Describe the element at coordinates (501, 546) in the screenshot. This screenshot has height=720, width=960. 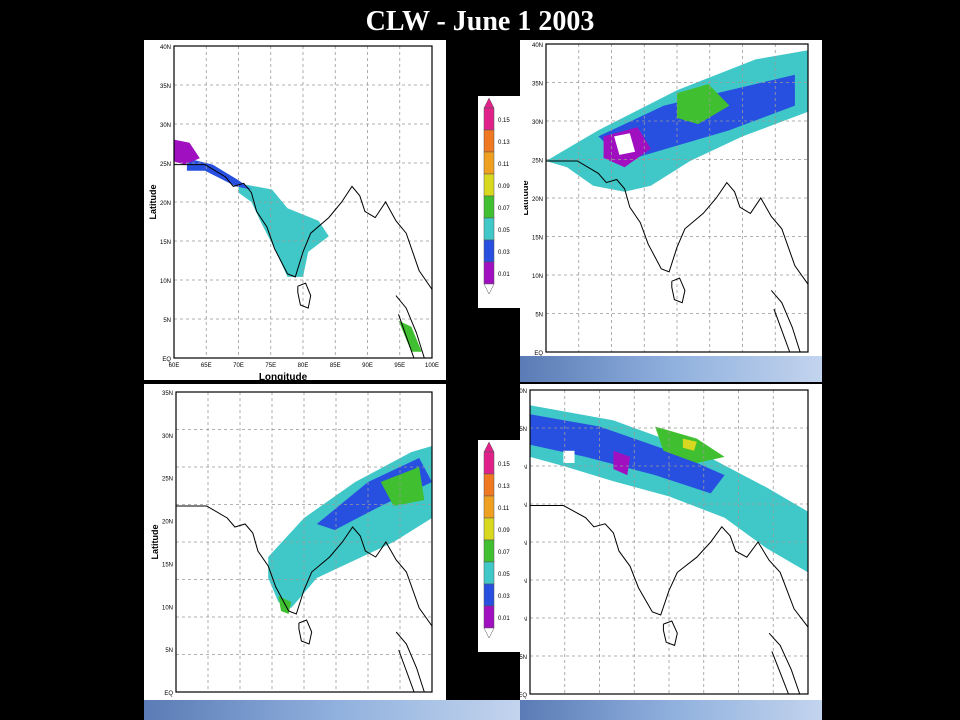
I see `colorbar-bottom: 0.15 0.13 0.11 0.09 0.07 0.05 0.03 0.01` at that location.